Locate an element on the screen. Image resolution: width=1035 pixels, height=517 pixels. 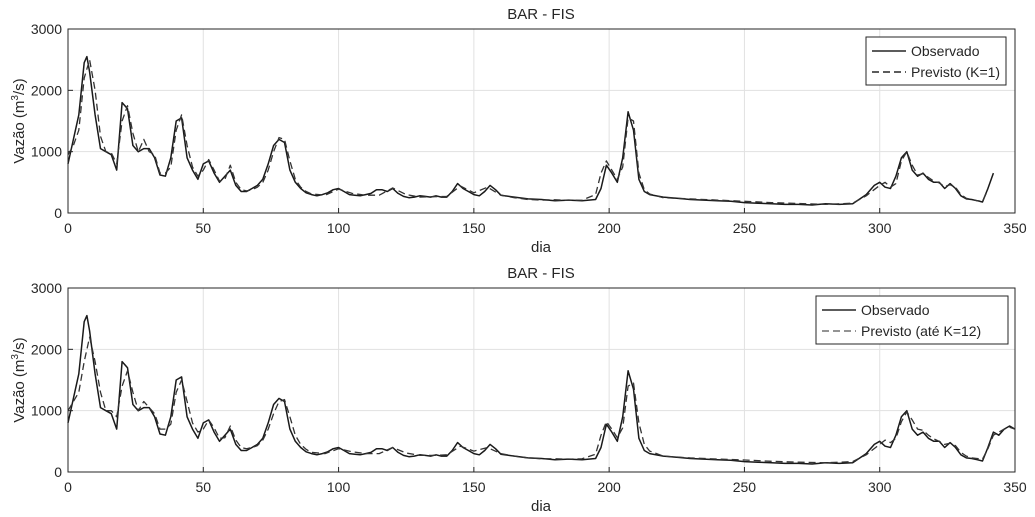
chart-1-x-tick-label: 100 is located at coordinates (339, 228).